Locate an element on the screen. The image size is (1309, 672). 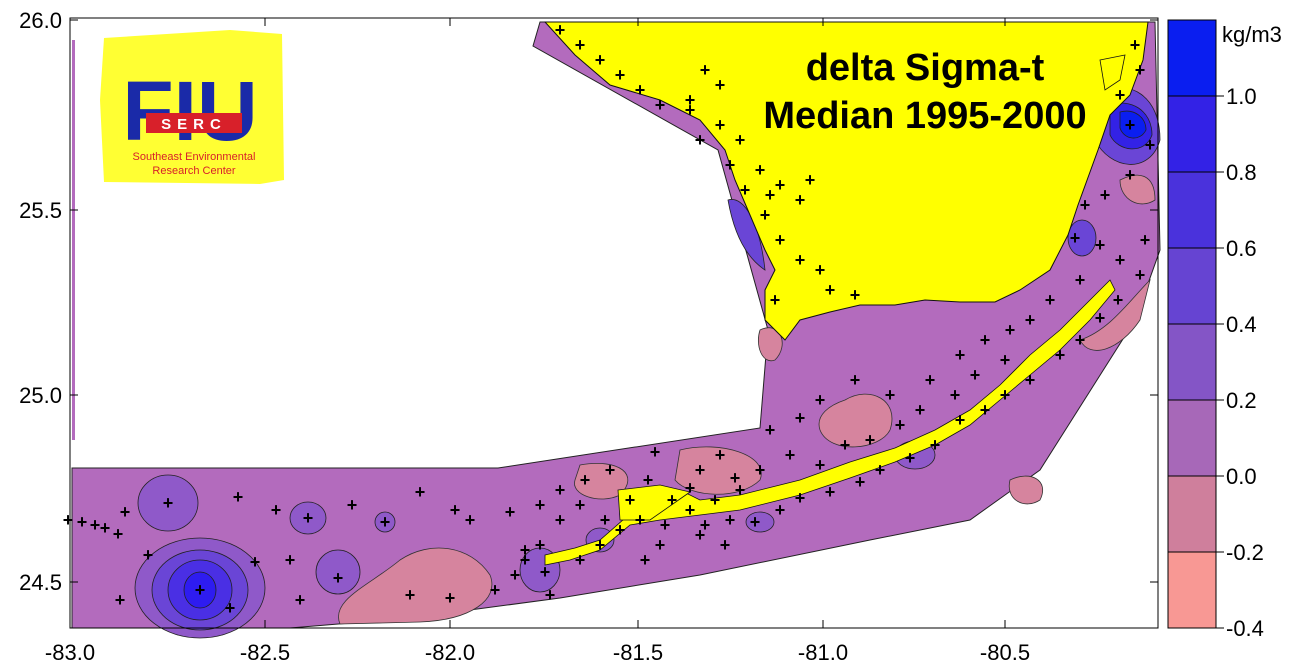
legend-label: 0.6 is located at coordinates (1241, 248).